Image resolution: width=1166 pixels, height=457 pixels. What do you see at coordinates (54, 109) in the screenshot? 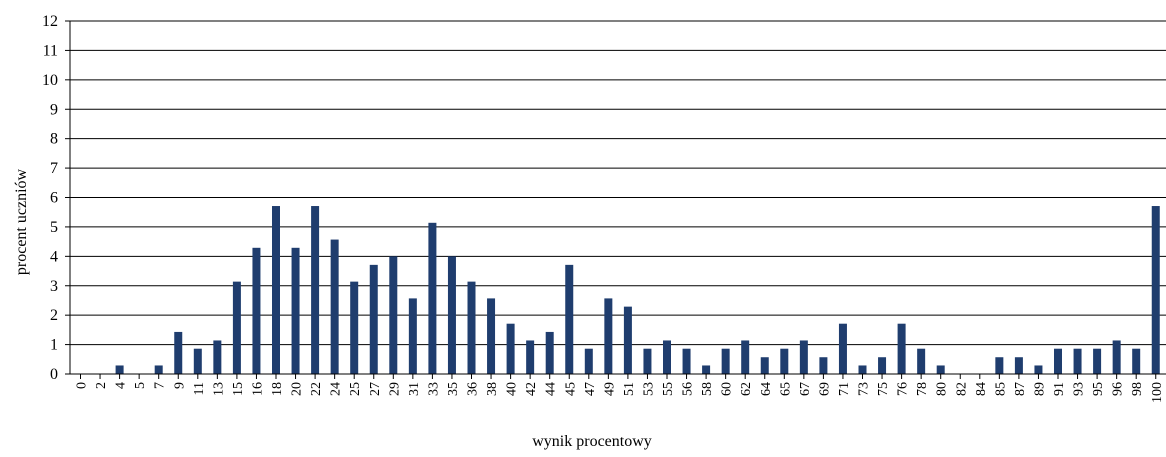
I see `y-tick-label: 9` at bounding box center [54, 109].